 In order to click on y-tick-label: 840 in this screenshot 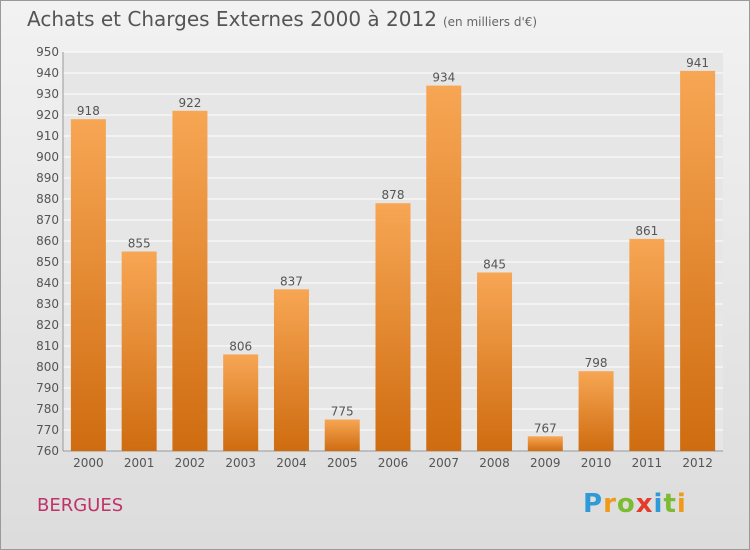, I will do `click(47, 283)`.